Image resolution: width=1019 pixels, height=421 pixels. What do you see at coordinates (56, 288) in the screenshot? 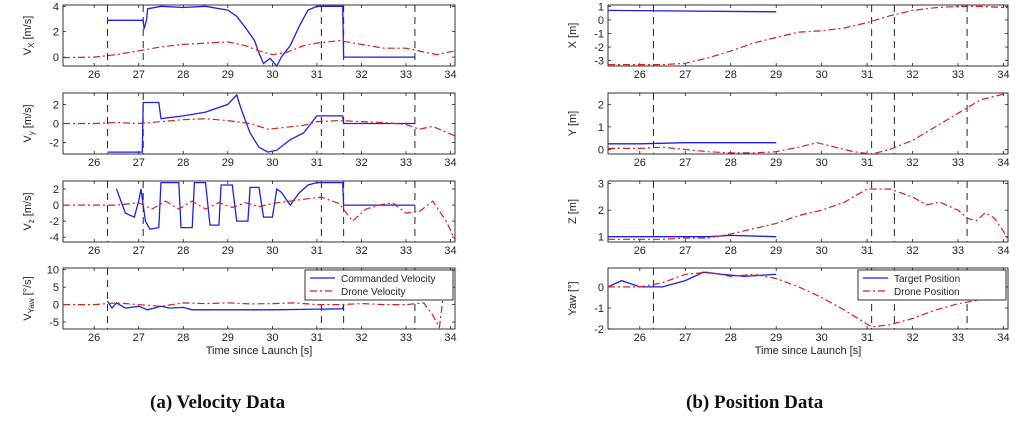
I see `y-tick-label: 5` at bounding box center [56, 288].